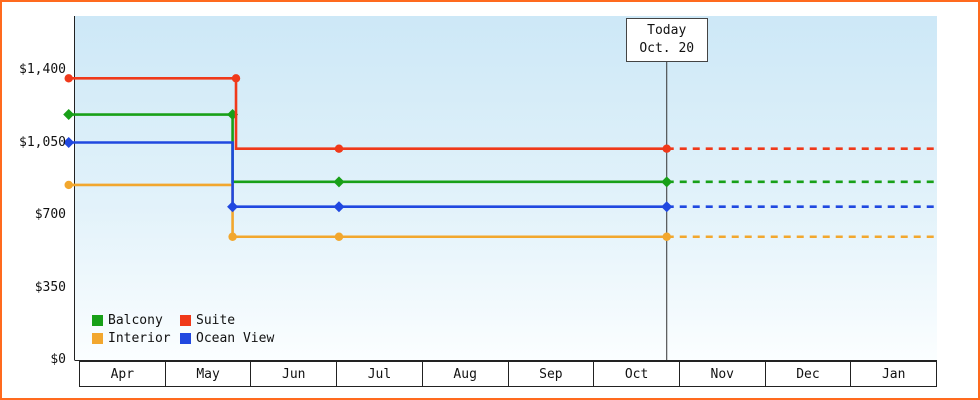 The width and height of the screenshot is (980, 400). I want to click on legend-swatch-interior, so click(97, 338).